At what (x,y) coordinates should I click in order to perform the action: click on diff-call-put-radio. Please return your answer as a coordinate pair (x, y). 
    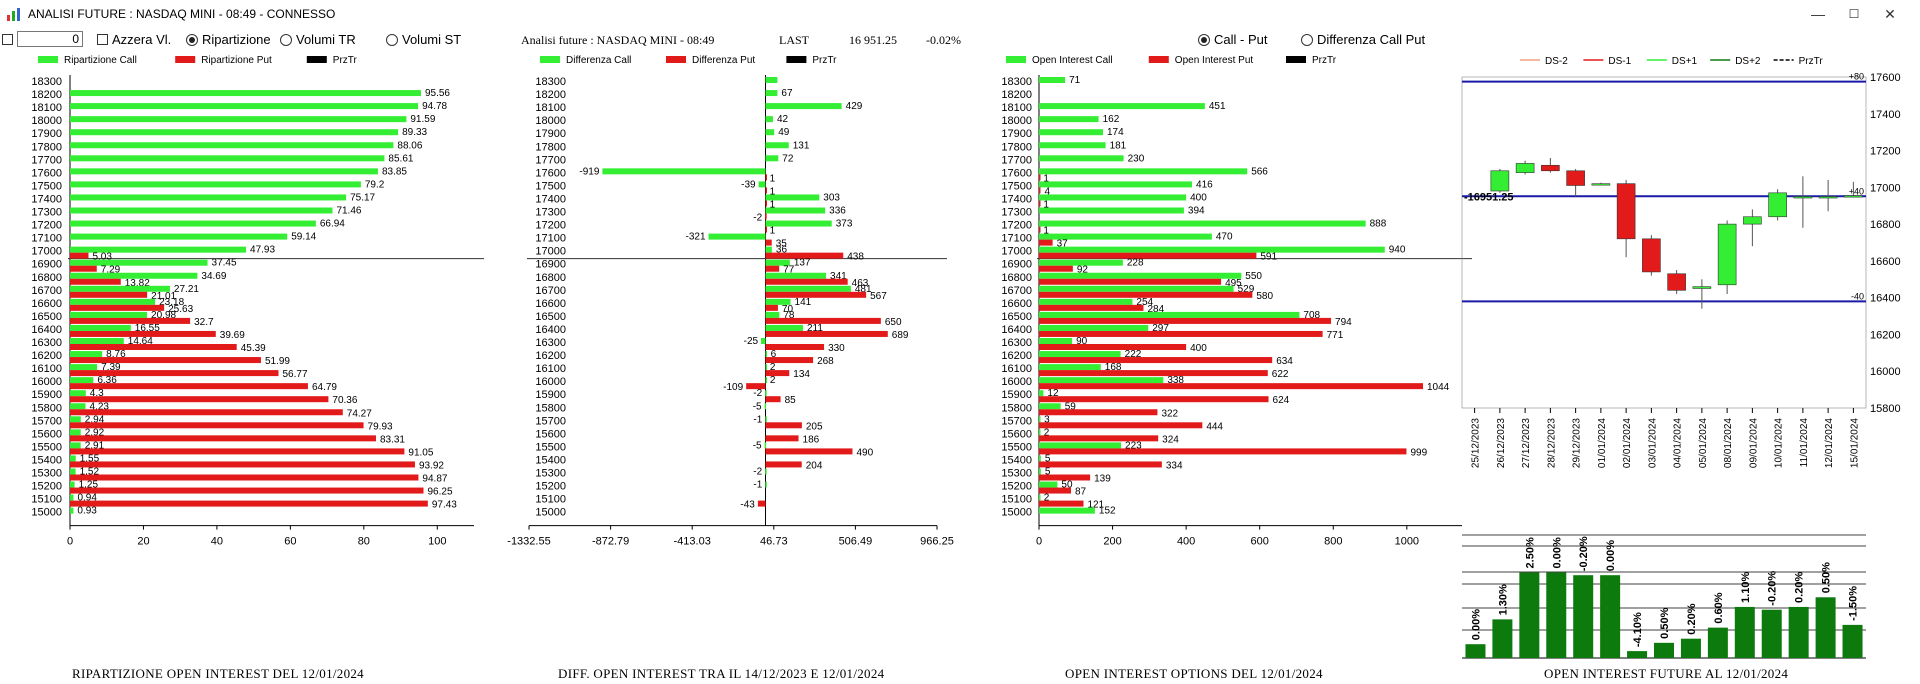
    Looking at the image, I should click on (1307, 39).